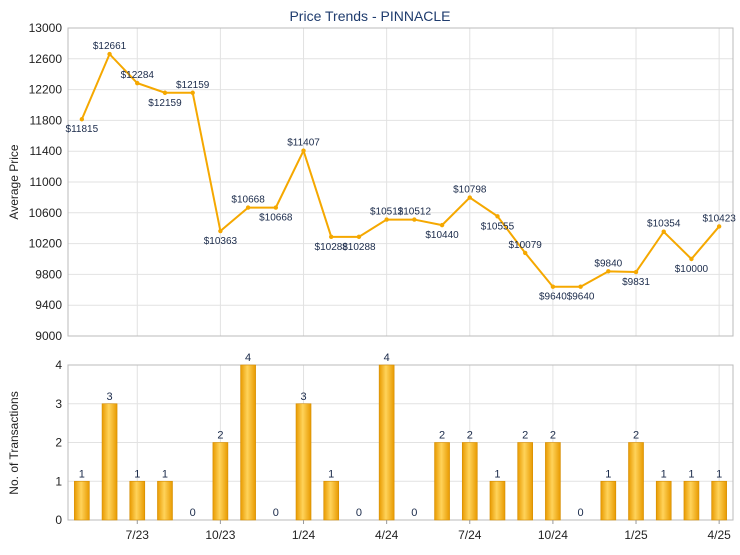 The width and height of the screenshot is (740, 555). I want to click on price-tick-label: 9000, so click(48, 336).